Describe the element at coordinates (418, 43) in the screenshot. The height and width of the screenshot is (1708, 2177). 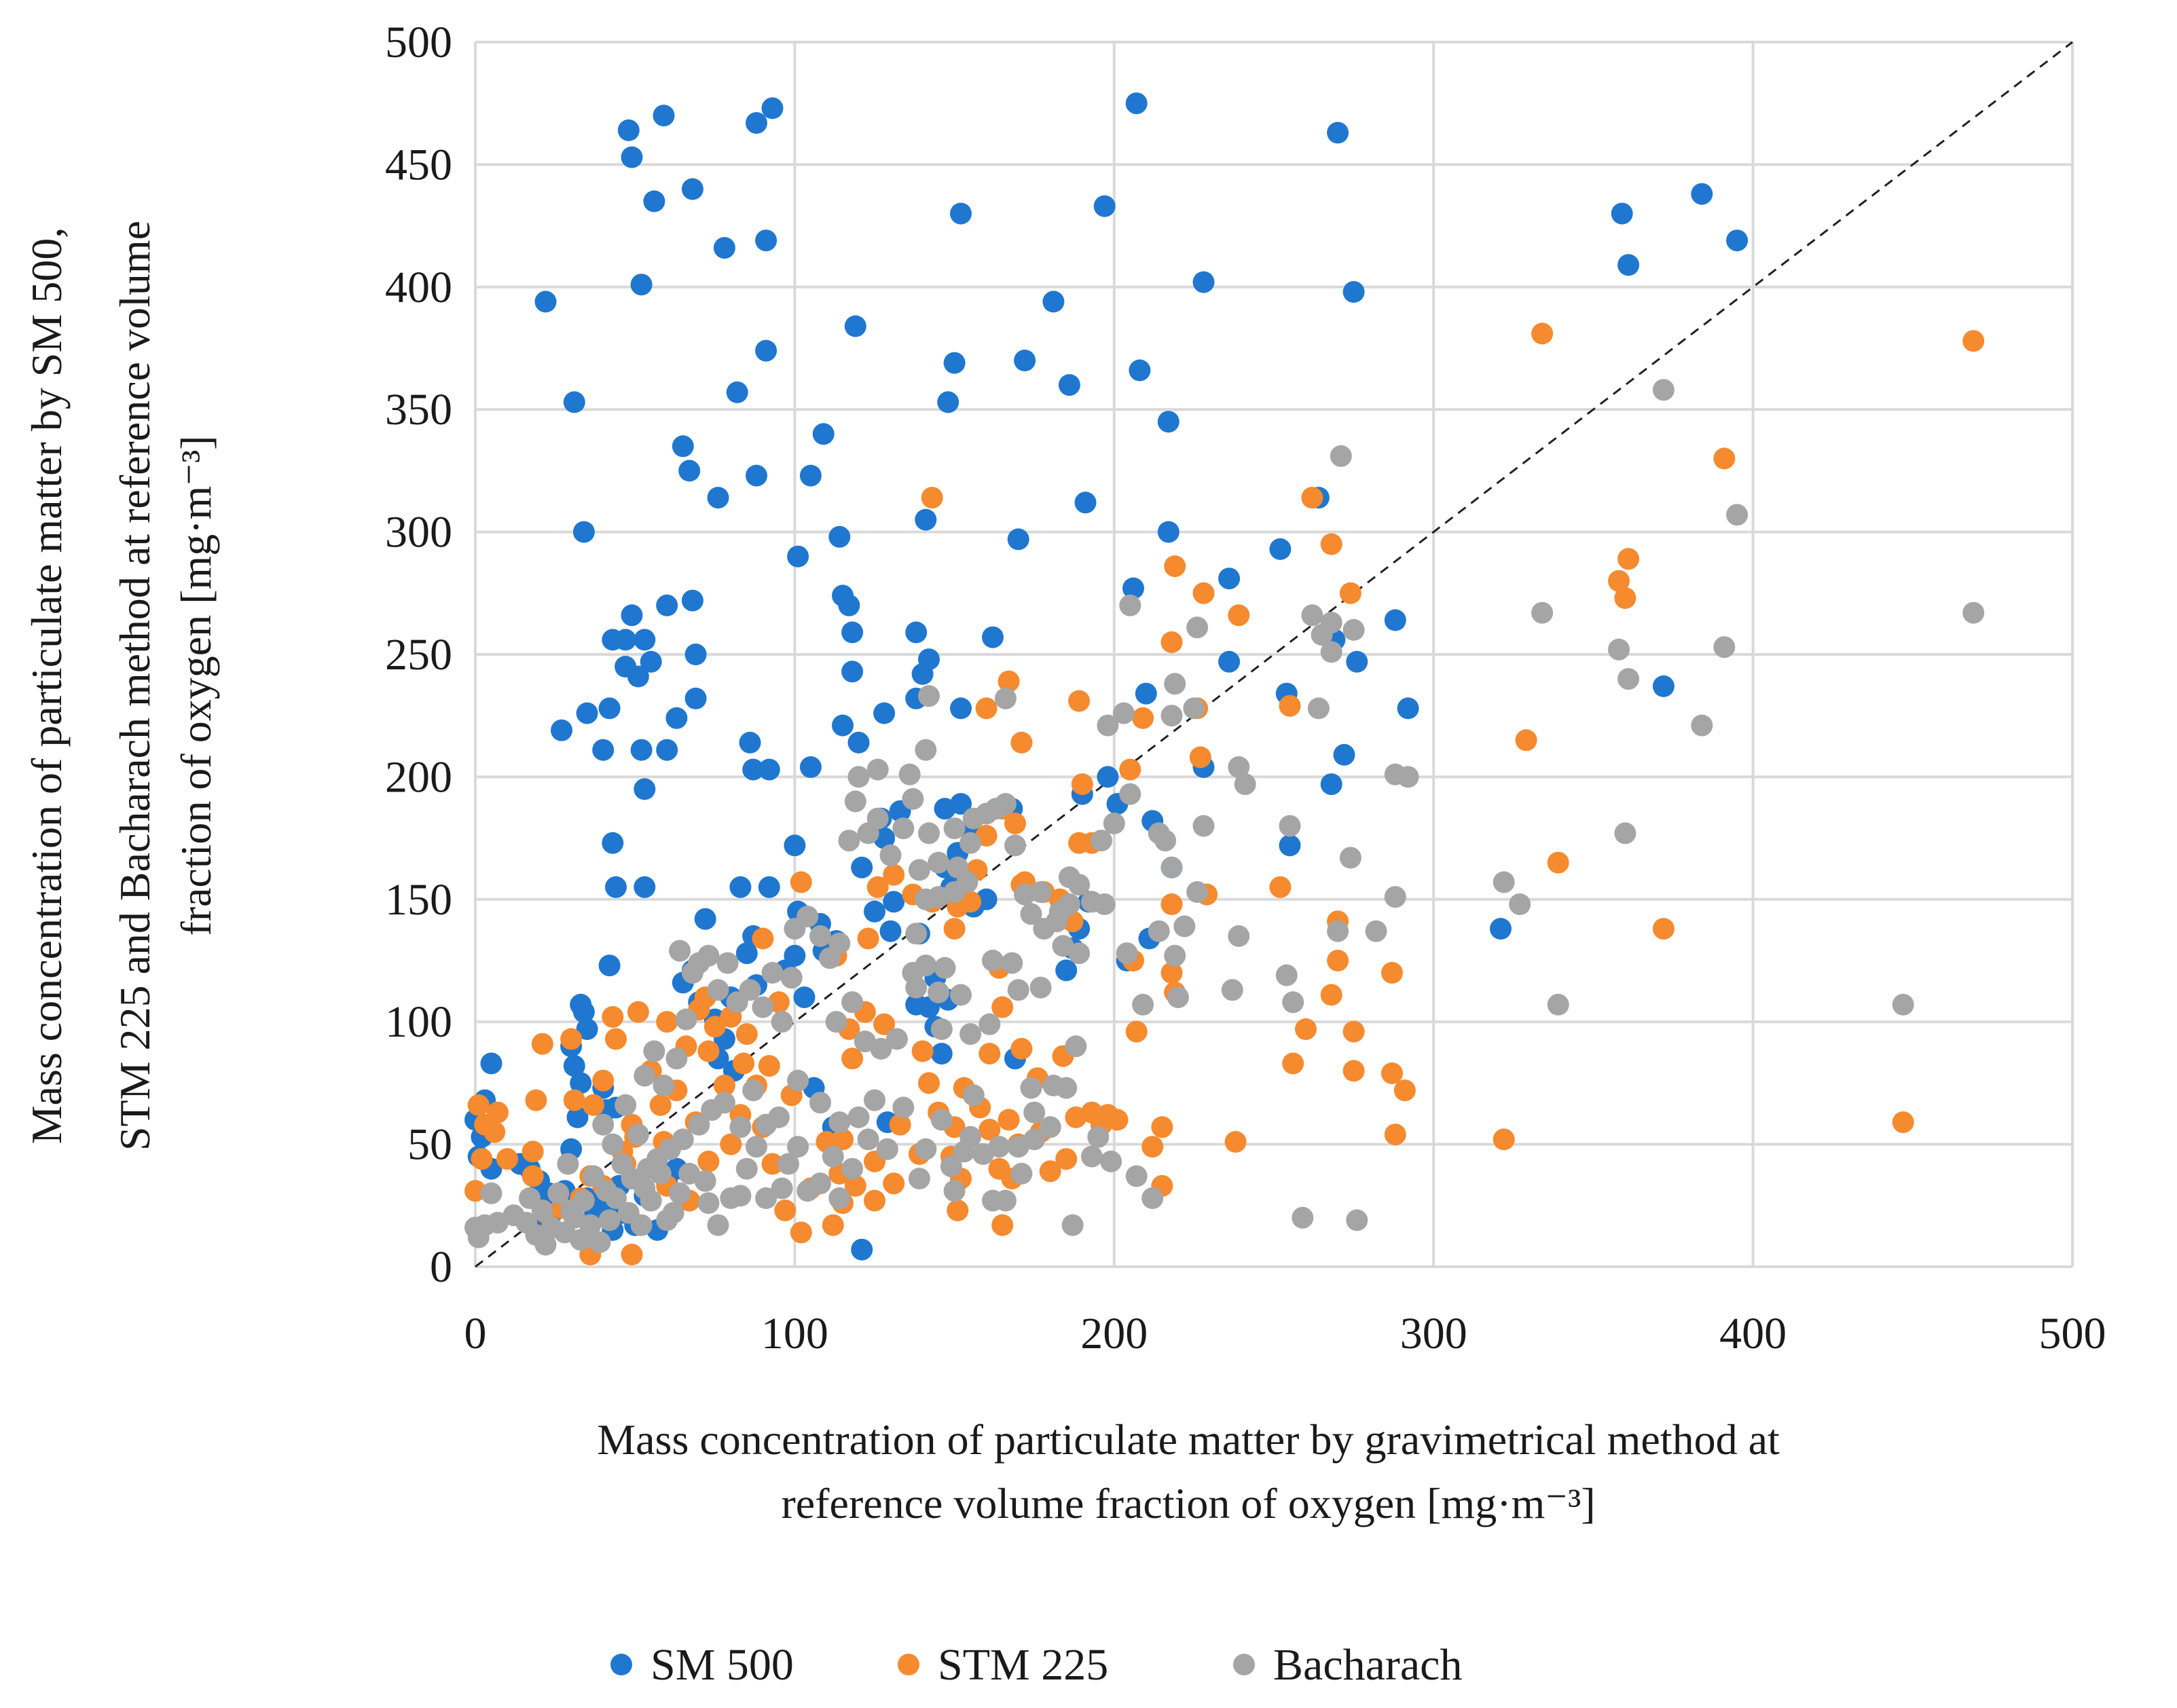
I see `y-tick-label: 500` at that location.